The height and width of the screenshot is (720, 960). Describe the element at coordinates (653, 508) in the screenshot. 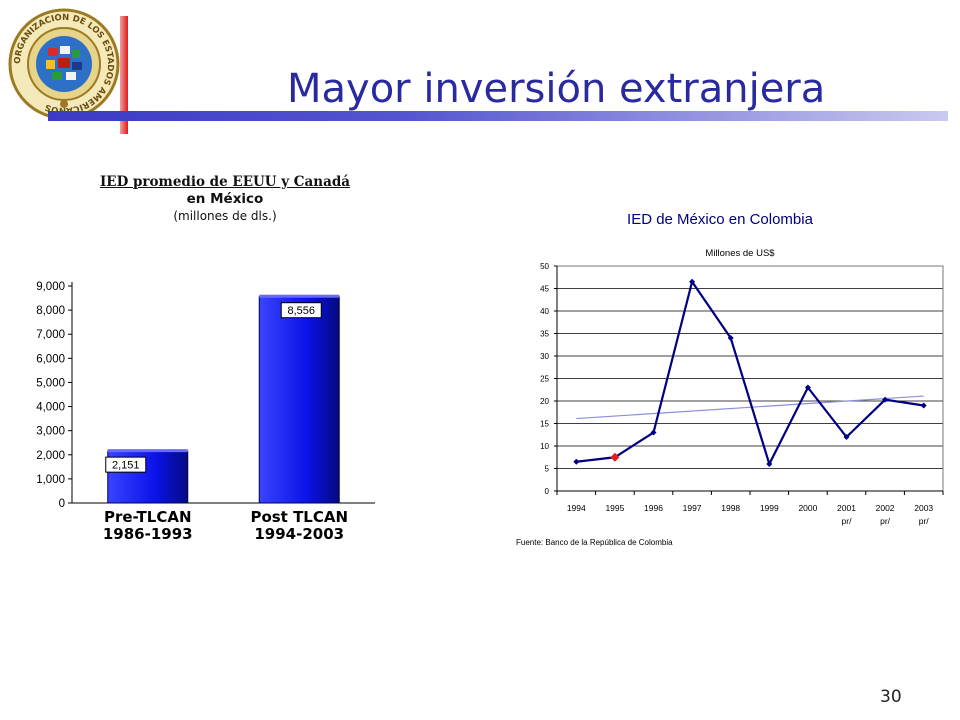

I see `line-x-tick-label: 1996` at that location.